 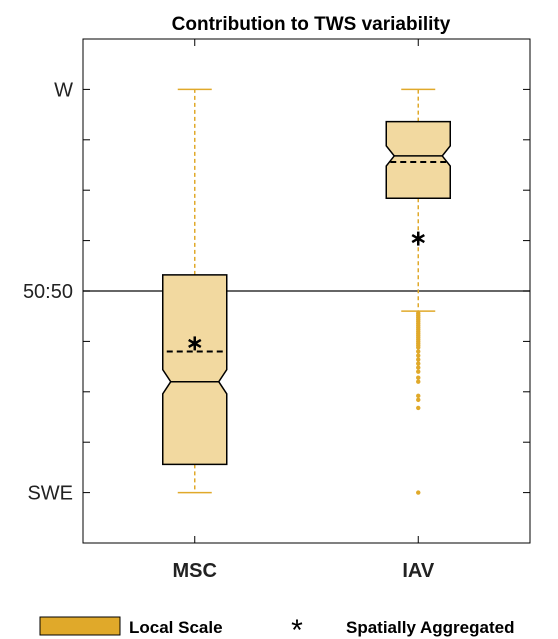 What do you see at coordinates (176, 627) in the screenshot?
I see `legend-label-local-scale: Local Scale` at bounding box center [176, 627].